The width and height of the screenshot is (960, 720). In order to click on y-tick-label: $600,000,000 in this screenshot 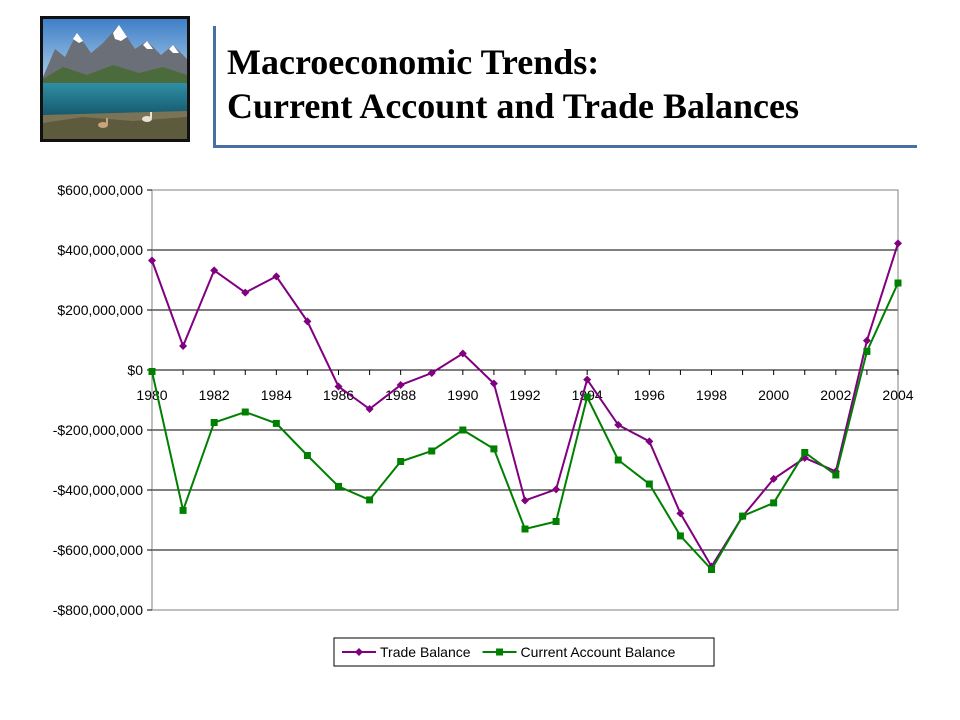, I will do `click(100, 190)`.